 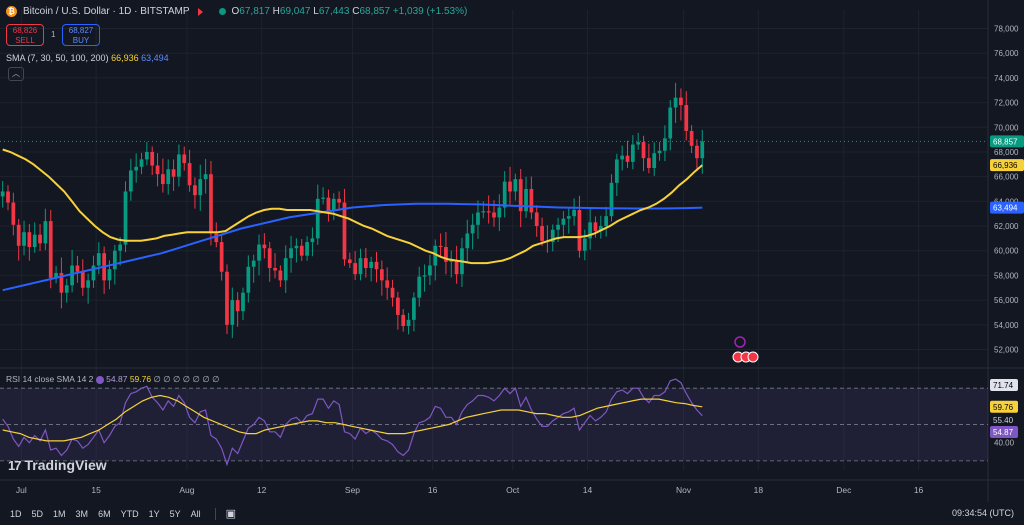 I want to click on range-1y: 1Y, so click(x=154, y=513).